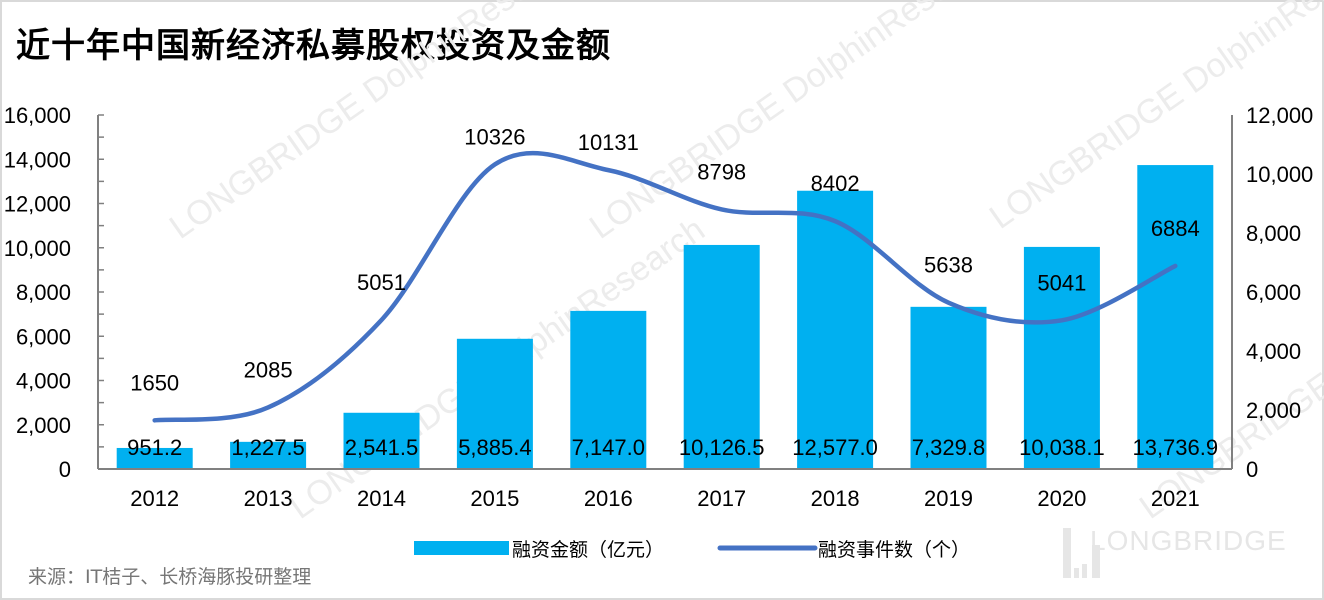 The width and height of the screenshot is (1324, 600). What do you see at coordinates (1252, 469) in the screenshot?
I see `right-tick-label: 0` at bounding box center [1252, 469].